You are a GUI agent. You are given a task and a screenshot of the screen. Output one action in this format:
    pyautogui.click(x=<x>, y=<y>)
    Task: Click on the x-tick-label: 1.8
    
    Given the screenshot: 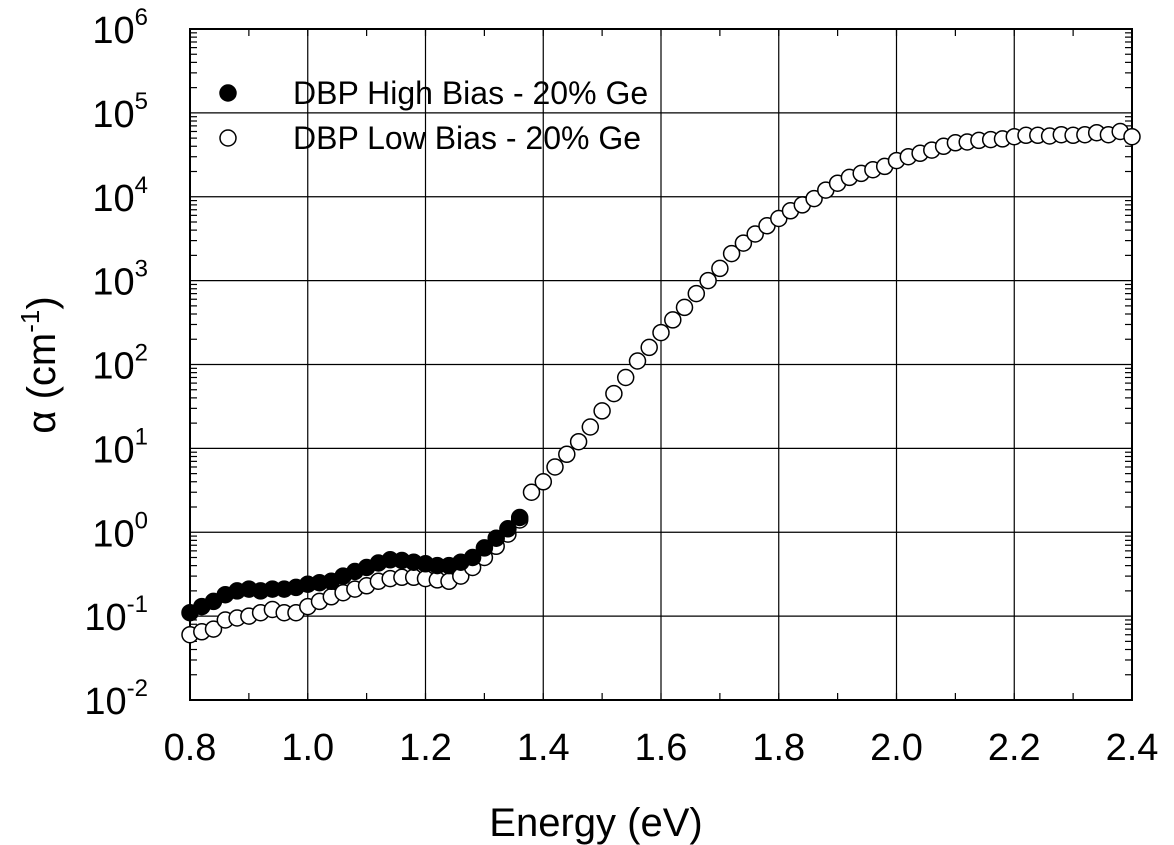 What is the action you would take?
    pyautogui.click(x=778, y=748)
    